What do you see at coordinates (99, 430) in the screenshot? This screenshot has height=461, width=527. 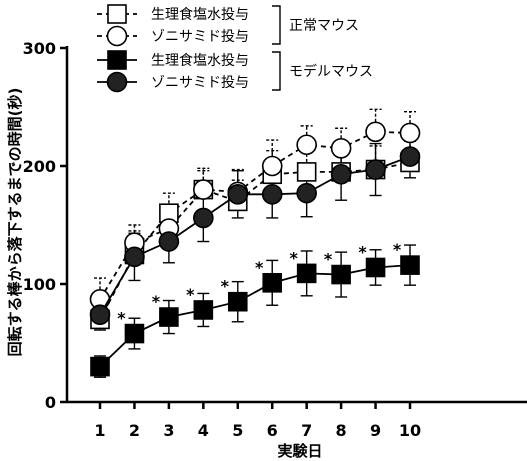 I see `x-tick-label: 1` at bounding box center [99, 430].